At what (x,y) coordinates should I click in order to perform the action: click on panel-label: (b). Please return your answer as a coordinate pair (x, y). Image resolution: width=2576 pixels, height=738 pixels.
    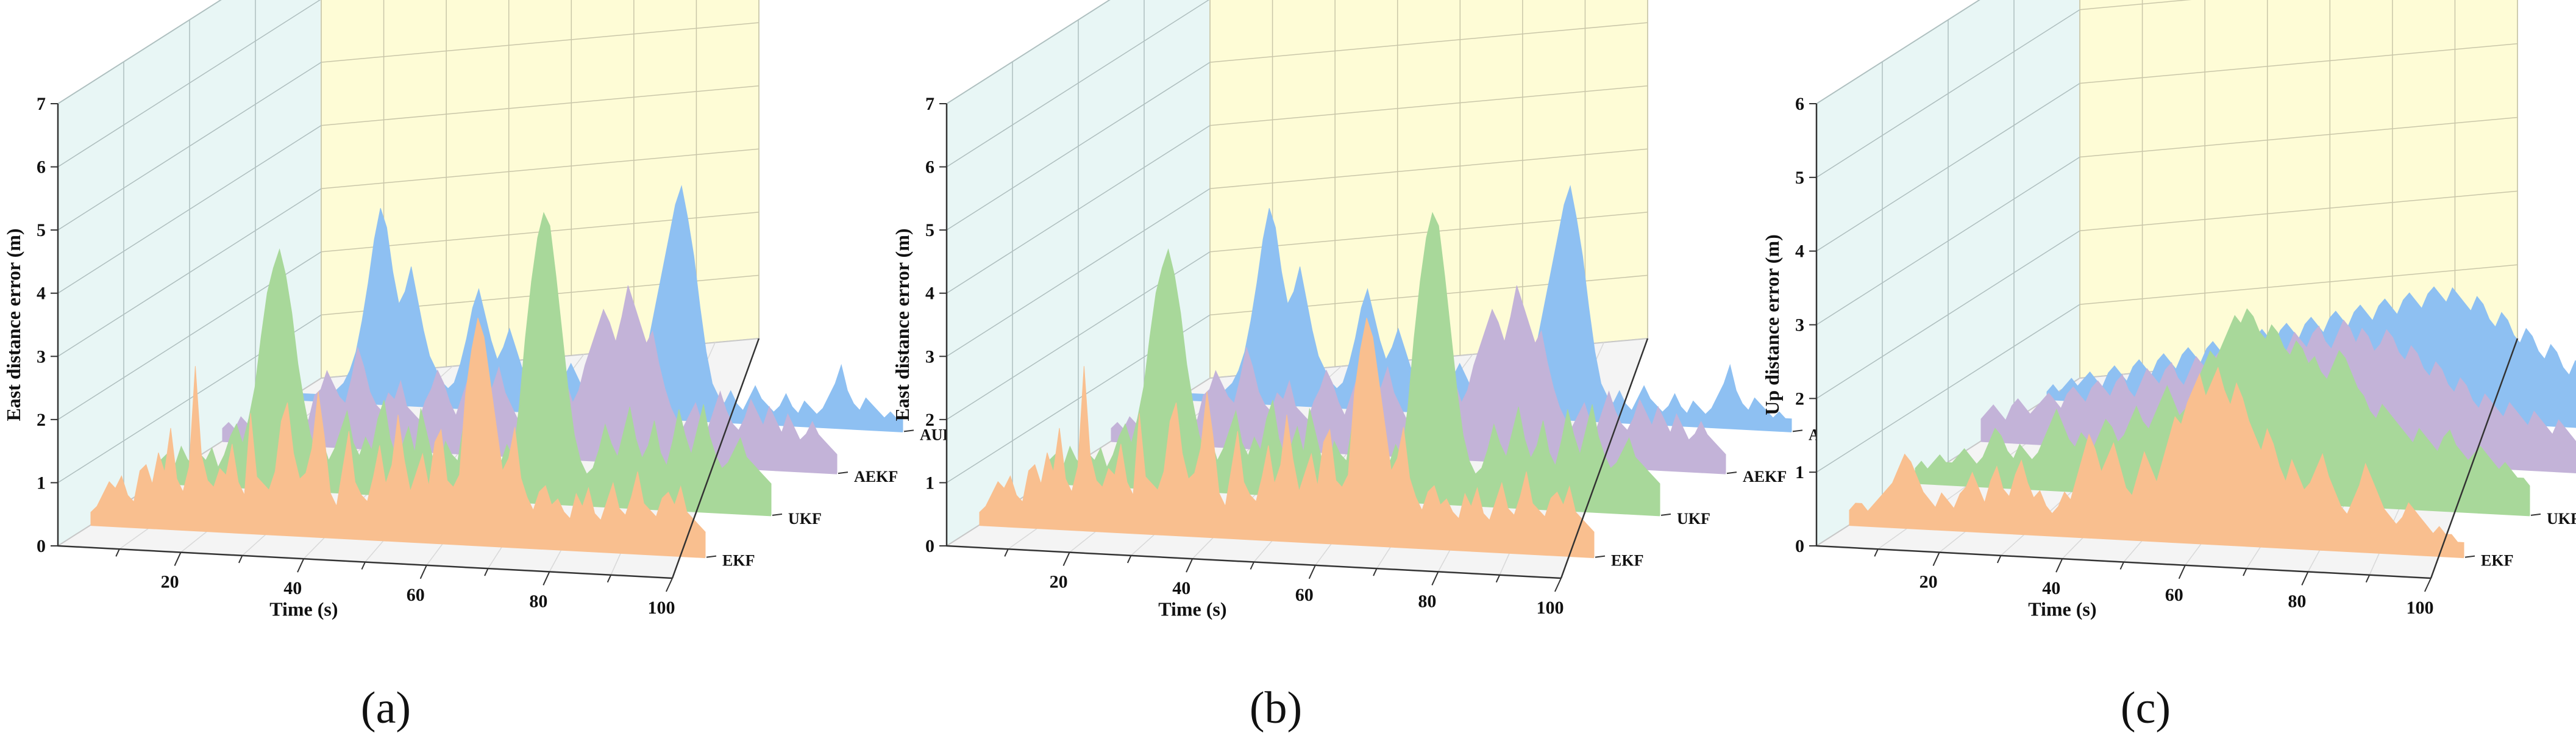
    Looking at the image, I should click on (1276, 708).